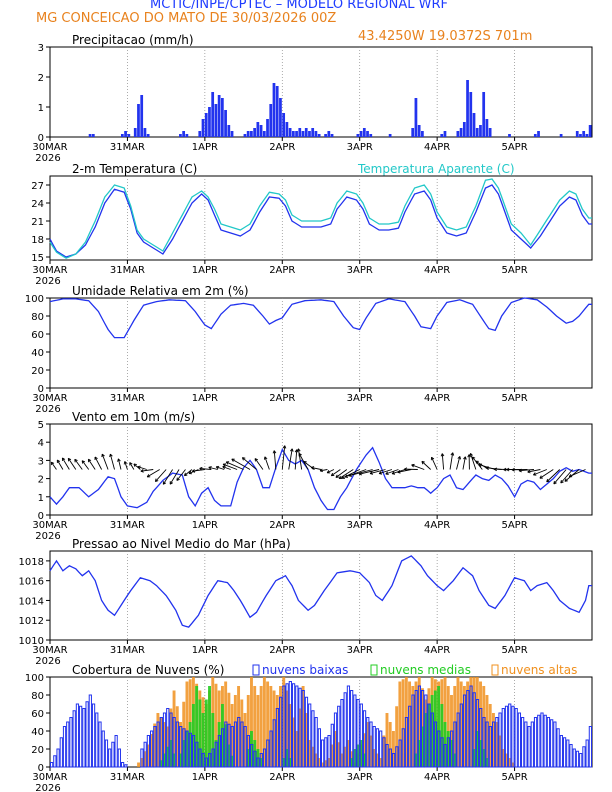  What do you see at coordinates (31, 621) in the screenshot?
I see `pressure-ytick-label: 1012` at bounding box center [31, 621].